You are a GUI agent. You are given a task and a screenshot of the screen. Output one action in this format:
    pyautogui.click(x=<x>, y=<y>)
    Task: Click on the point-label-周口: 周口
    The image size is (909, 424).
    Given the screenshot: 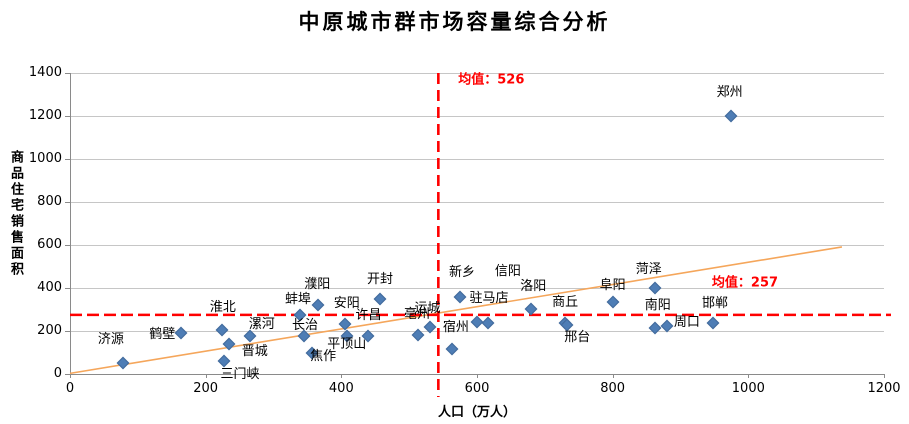 What is the action you would take?
    pyautogui.click(x=686, y=323)
    